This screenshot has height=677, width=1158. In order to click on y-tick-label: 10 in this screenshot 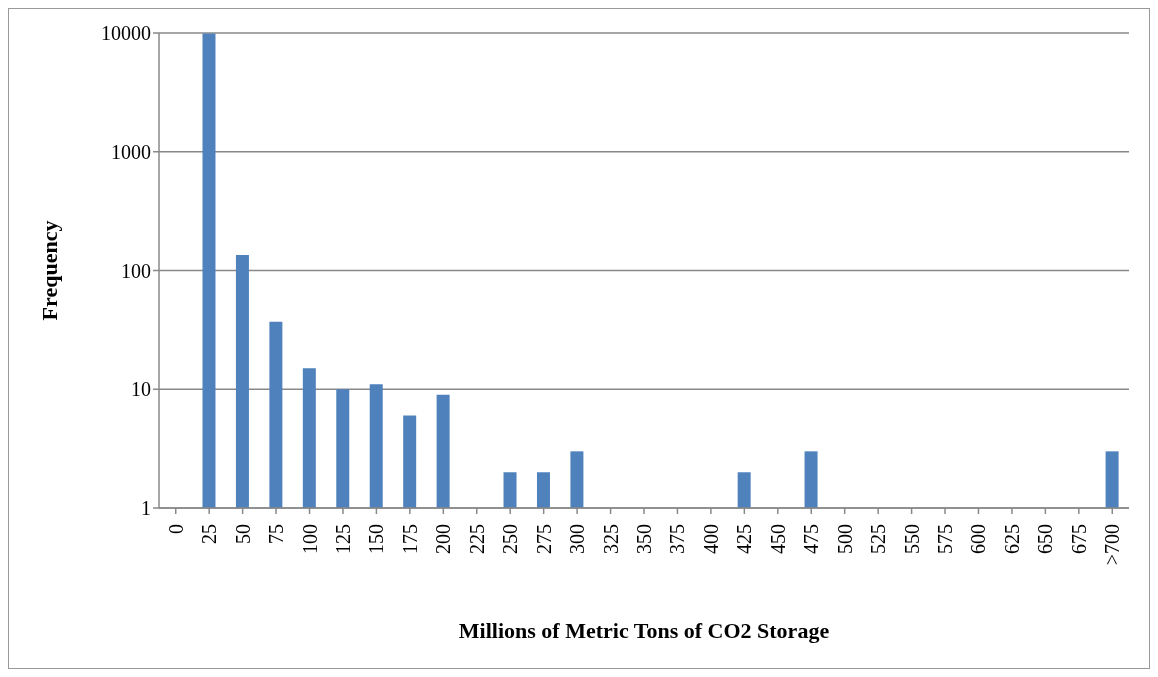, I will do `click(141, 389)`.